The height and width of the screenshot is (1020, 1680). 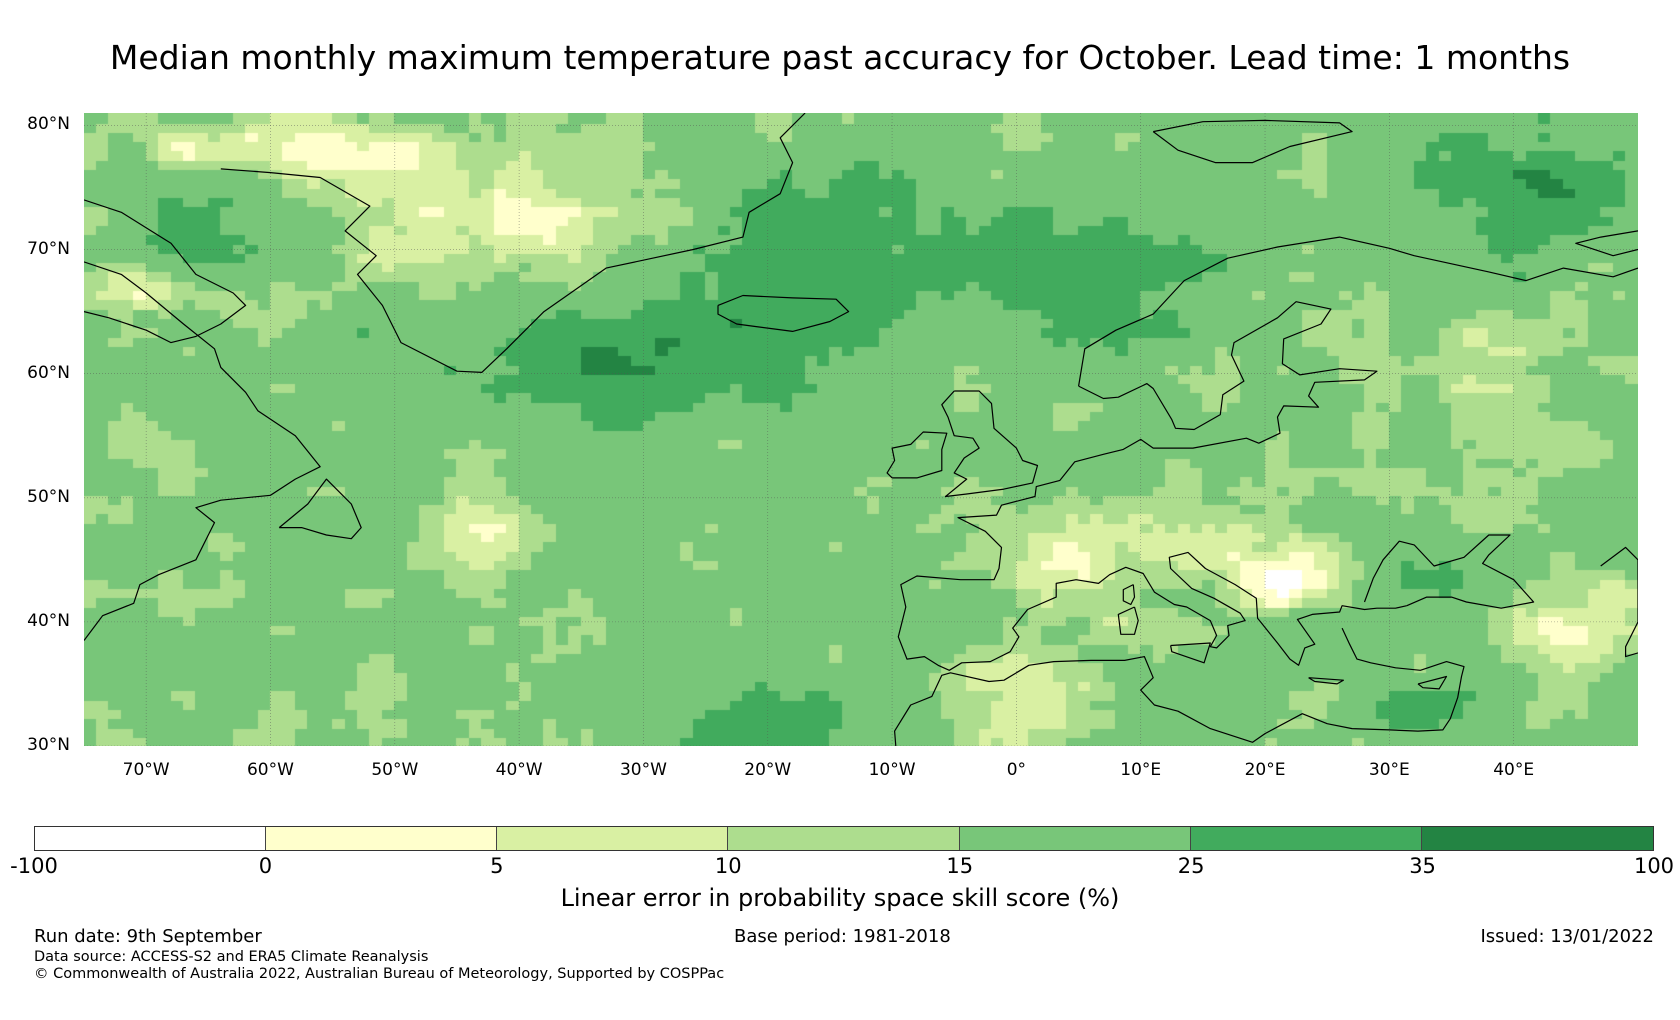 I want to click on longitude-label: 0°, so click(x=1016, y=770).